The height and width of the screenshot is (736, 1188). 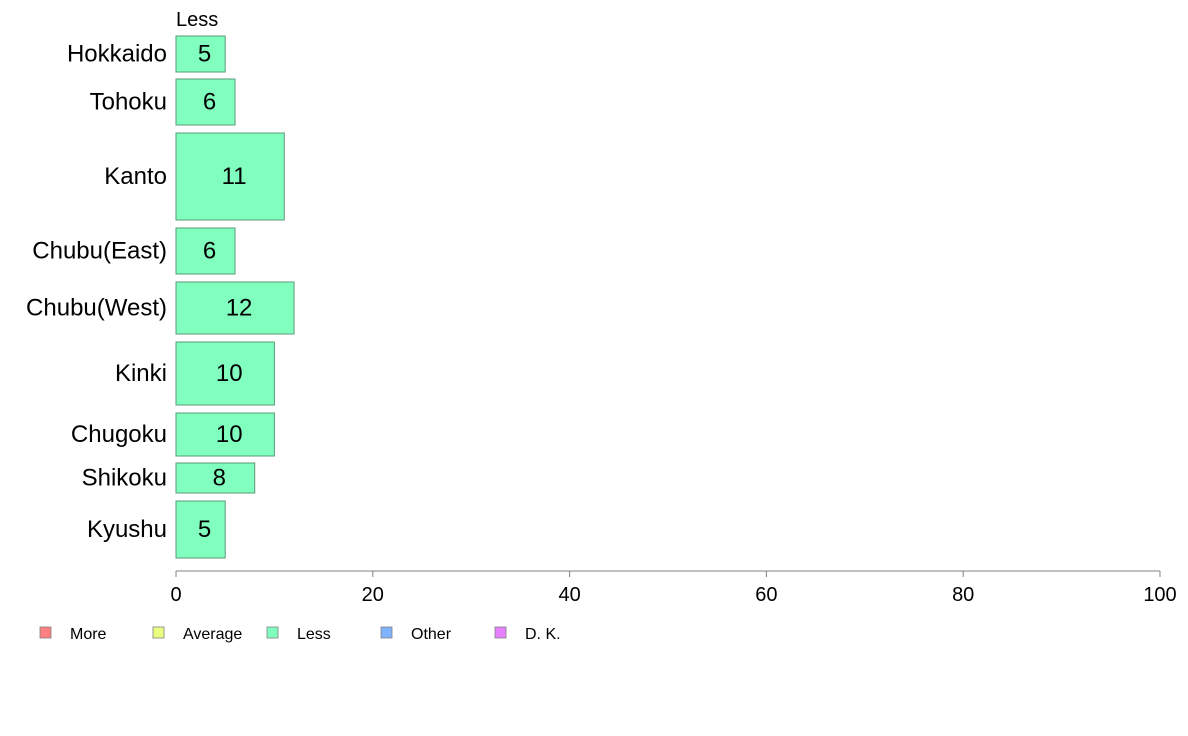 I want to click on x-tick-label: 20, so click(x=373, y=595).